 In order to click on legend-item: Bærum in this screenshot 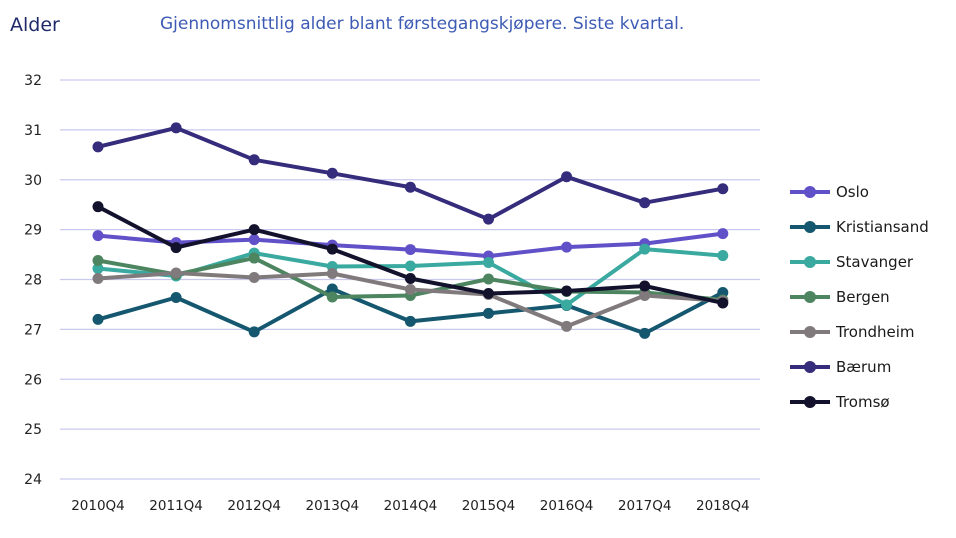, I will do `click(858, 366)`.